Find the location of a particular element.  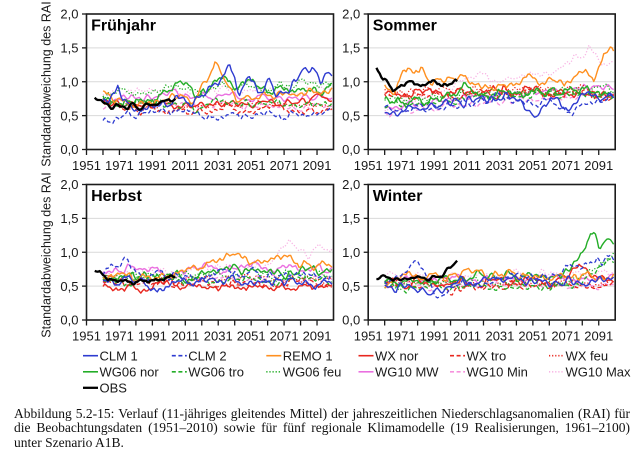

svg-text: WX feu is located at coordinates (587, 355).